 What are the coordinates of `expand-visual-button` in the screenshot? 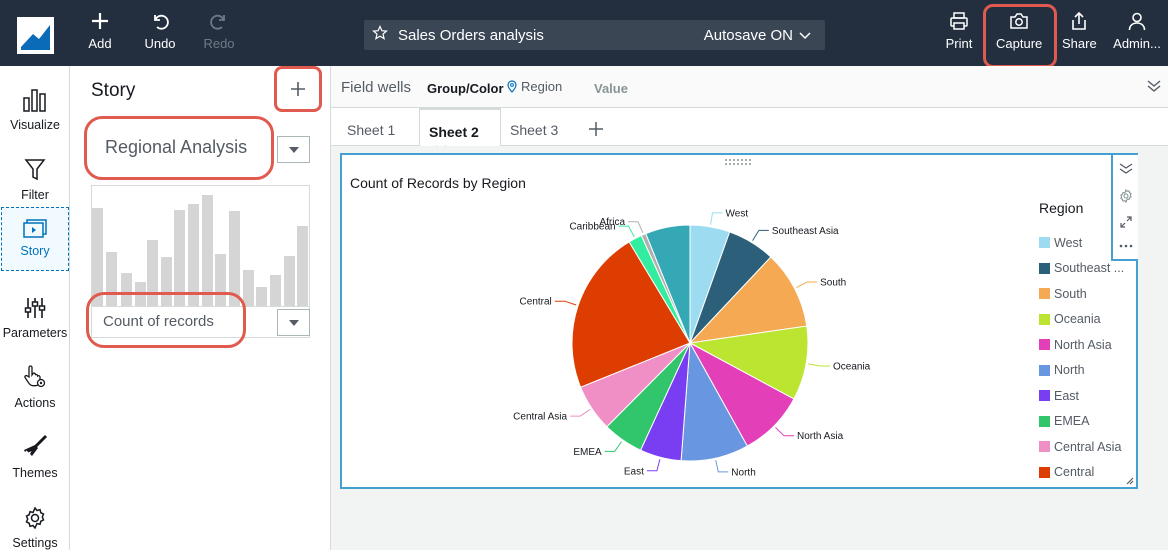 It's located at (1126, 222).